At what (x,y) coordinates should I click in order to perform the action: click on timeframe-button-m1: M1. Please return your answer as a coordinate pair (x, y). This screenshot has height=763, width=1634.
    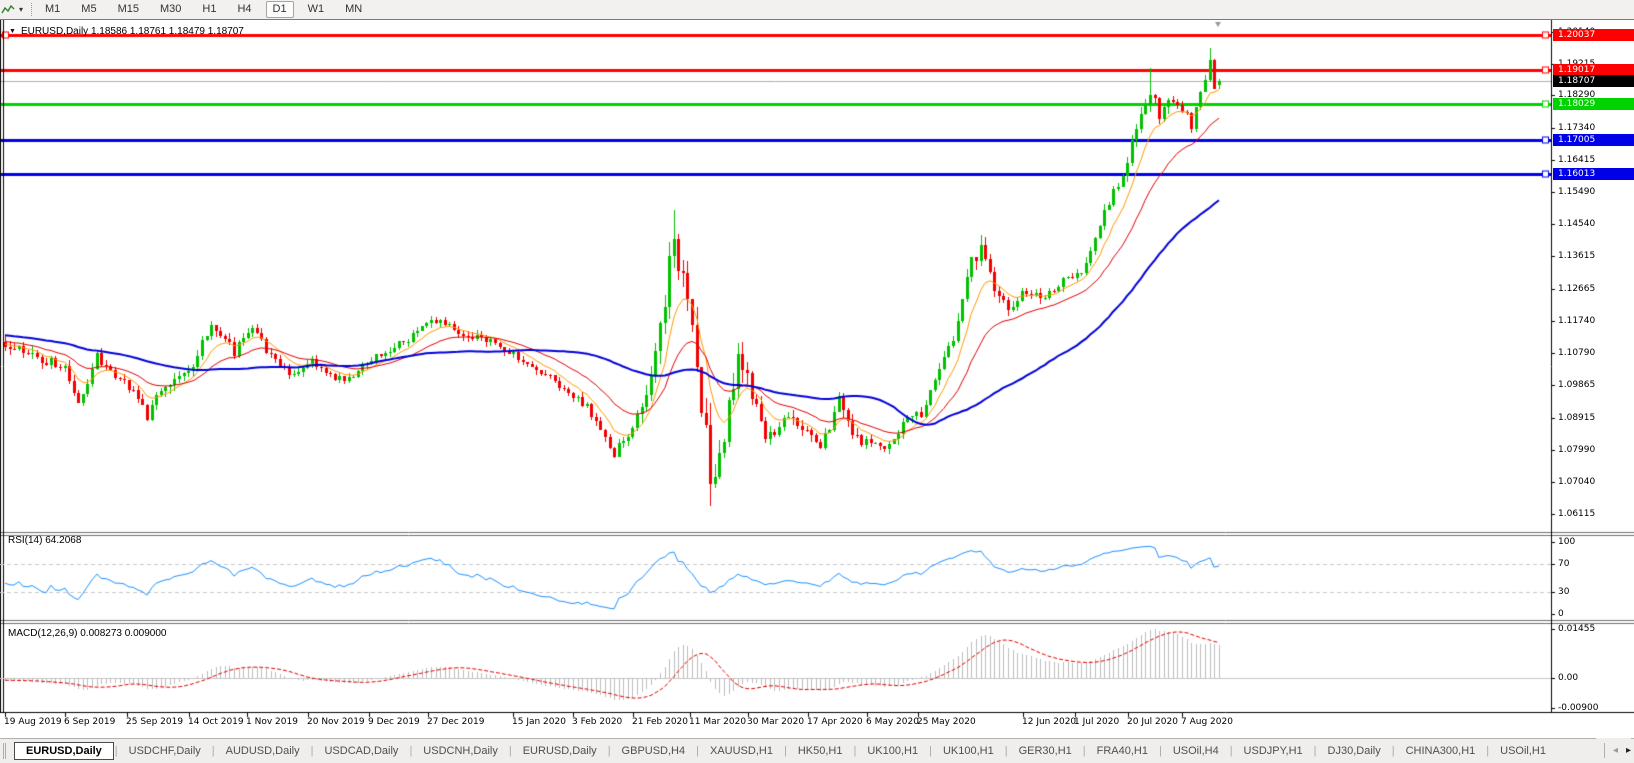
    Looking at the image, I should click on (53, 9).